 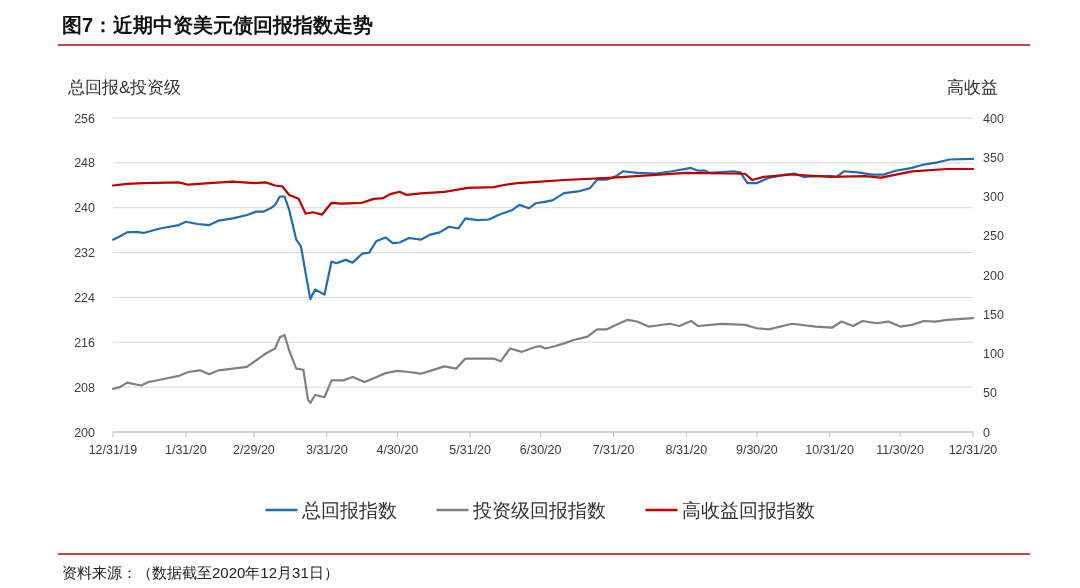 I want to click on y-axis-title: 总回报&投资级, so click(x=124, y=87).